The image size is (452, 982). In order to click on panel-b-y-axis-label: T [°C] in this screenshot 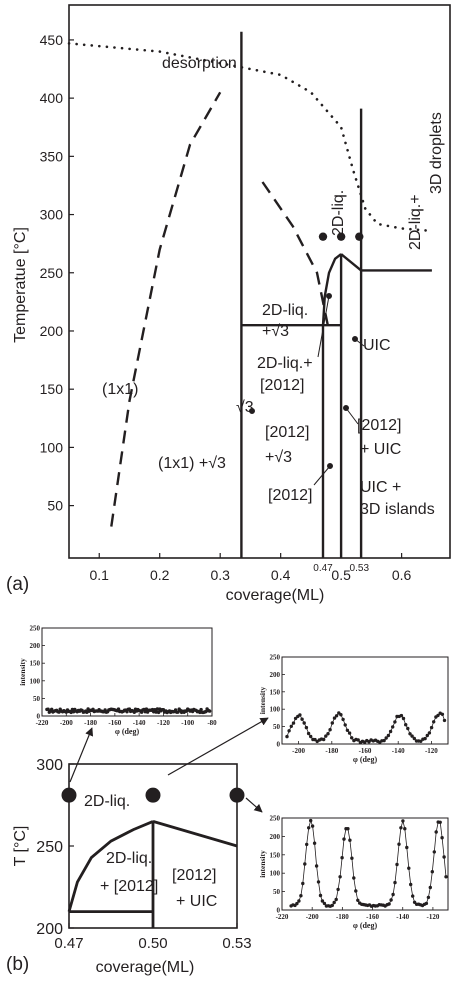, I will do `click(20, 846)`.